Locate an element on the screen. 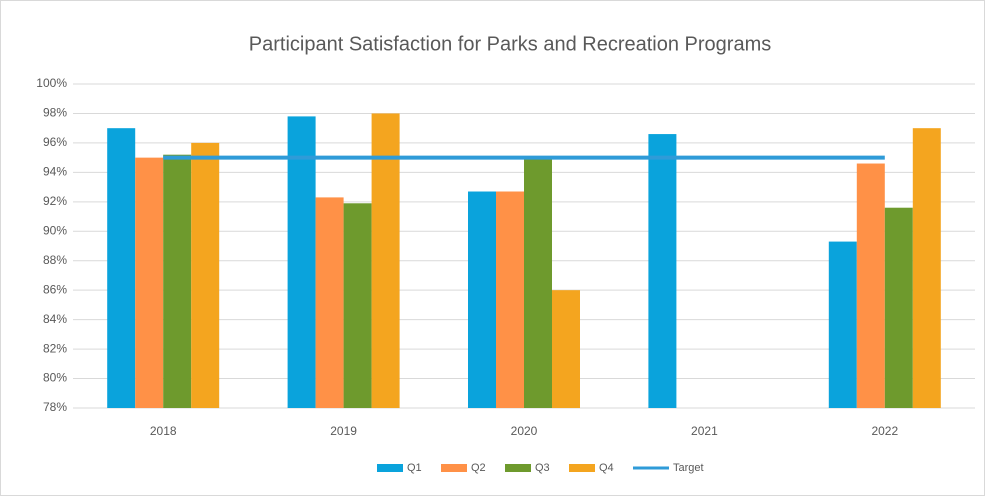 This screenshot has height=496, width=985. legend-label: Q4 is located at coordinates (606, 468).